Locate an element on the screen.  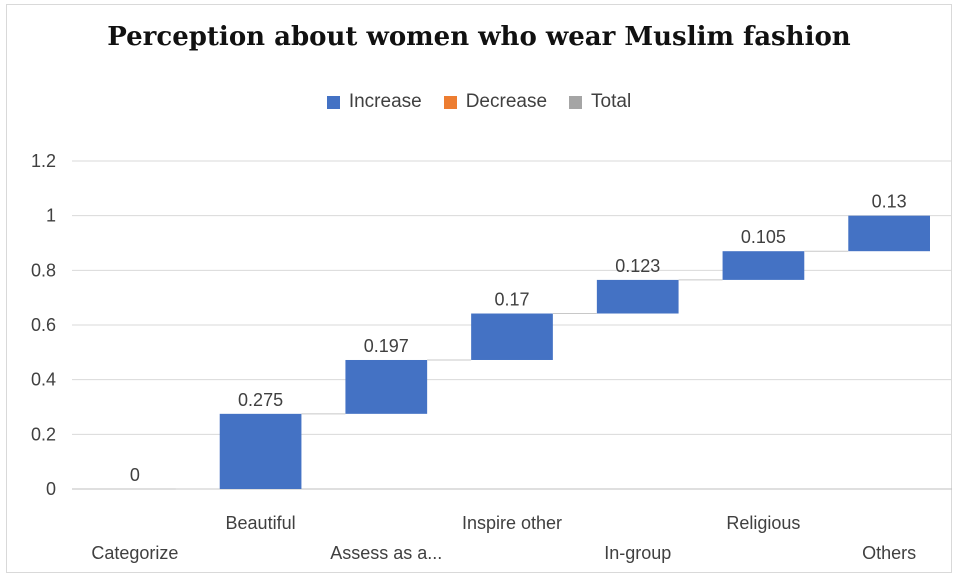
y-tick-label: 1 is located at coordinates (51, 216).